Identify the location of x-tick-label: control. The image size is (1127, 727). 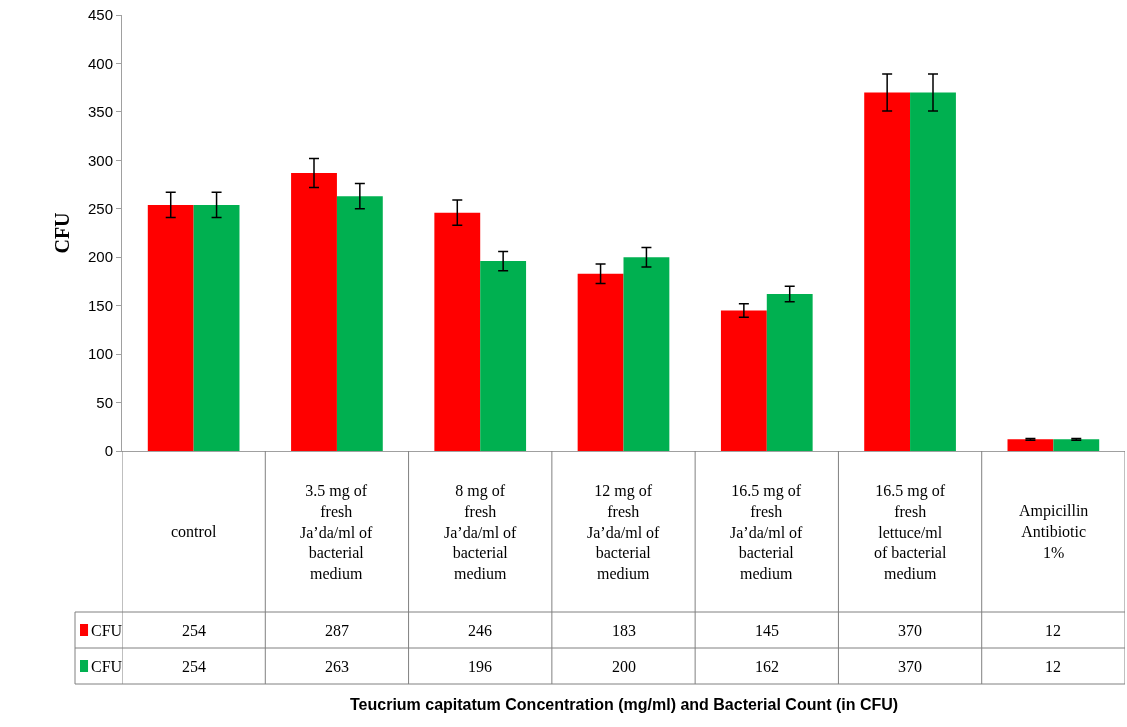
(194, 531).